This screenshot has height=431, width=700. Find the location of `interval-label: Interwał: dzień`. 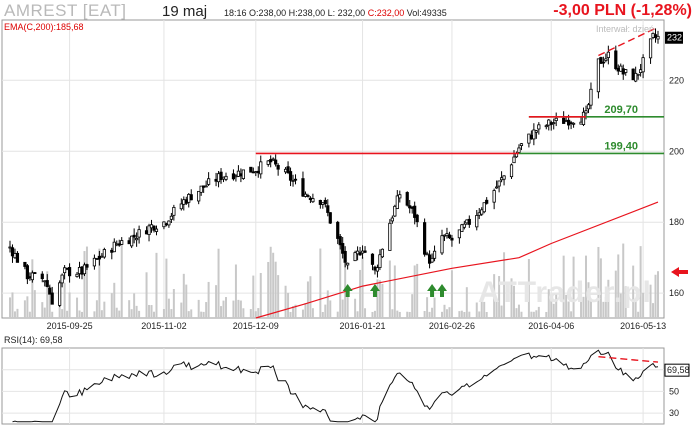

interval-label: Interwał: dzień is located at coordinates (624, 29).